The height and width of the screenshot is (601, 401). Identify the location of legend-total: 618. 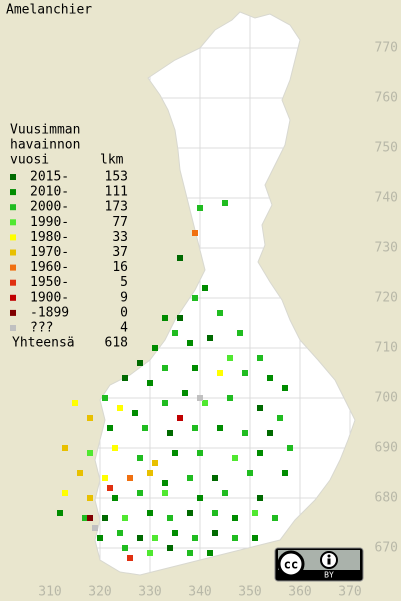
(116, 343).